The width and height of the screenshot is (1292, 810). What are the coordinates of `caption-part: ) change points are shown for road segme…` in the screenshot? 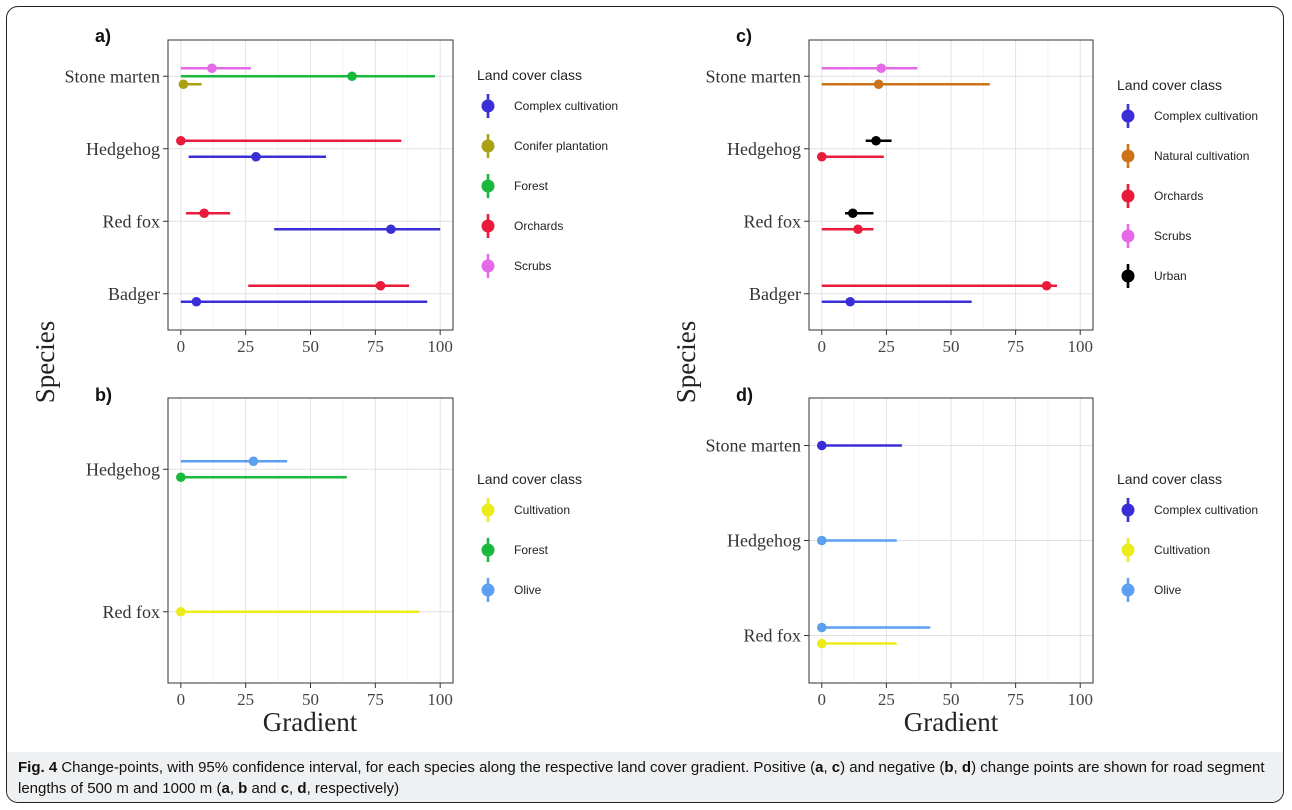 It's located at (641, 778).